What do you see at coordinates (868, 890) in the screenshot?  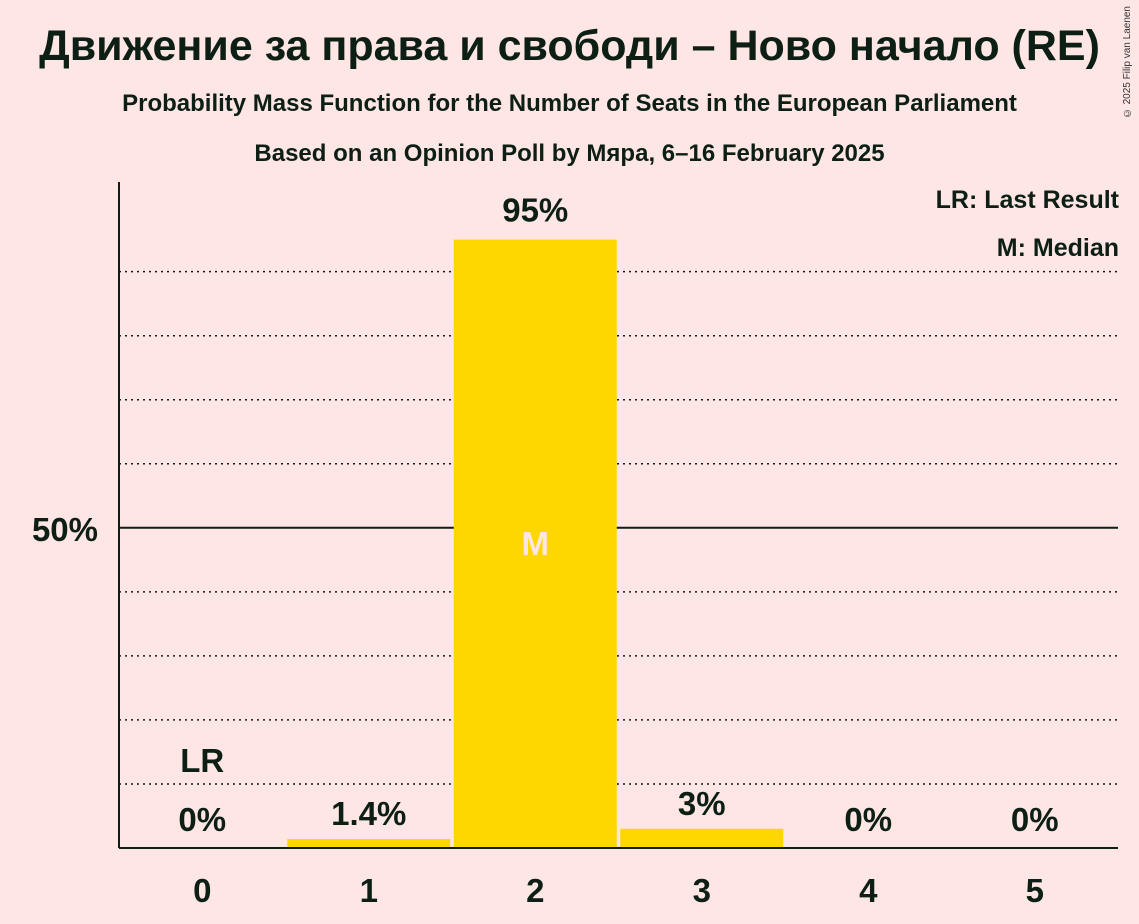 I see `x-tick-label-4: 4` at bounding box center [868, 890].